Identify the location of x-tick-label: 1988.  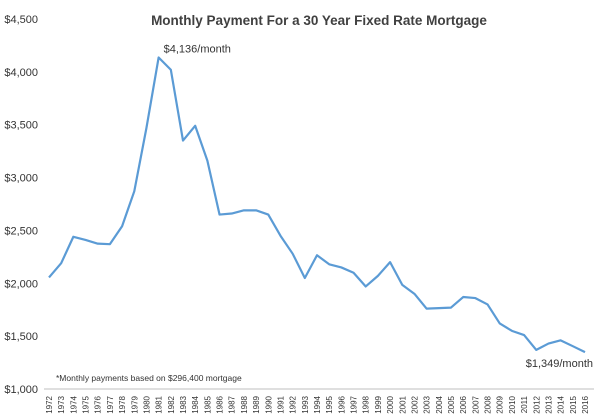
(244, 404).